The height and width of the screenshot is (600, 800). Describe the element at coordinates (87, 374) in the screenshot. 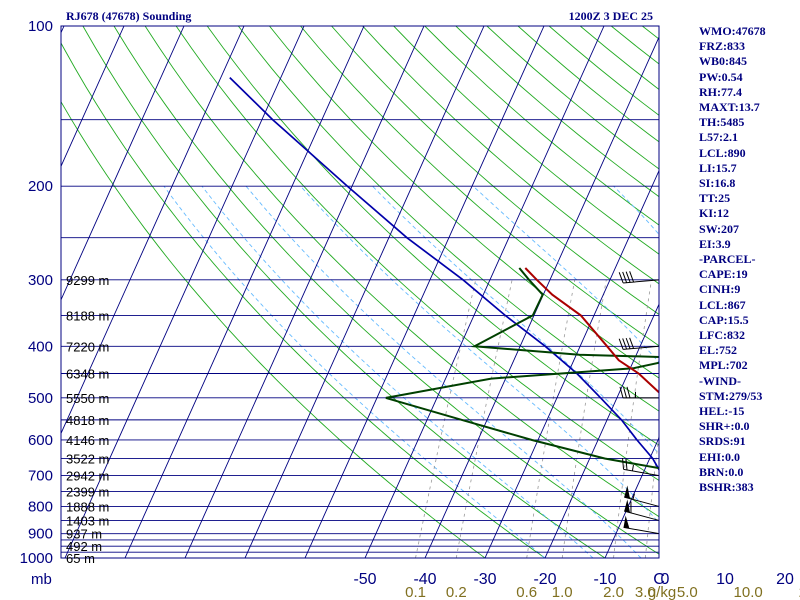

I see `height-label: 6348 m` at that location.